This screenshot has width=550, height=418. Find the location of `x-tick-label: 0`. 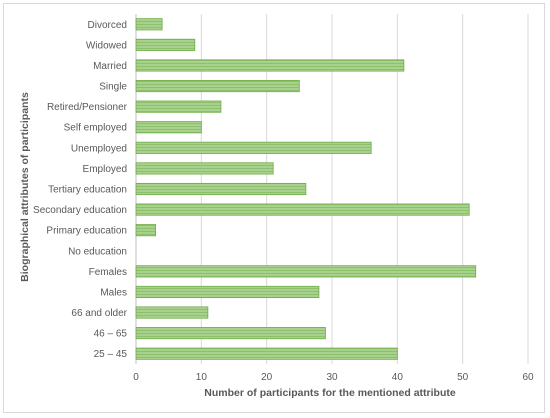

x-tick-label: 0 is located at coordinates (136, 377).